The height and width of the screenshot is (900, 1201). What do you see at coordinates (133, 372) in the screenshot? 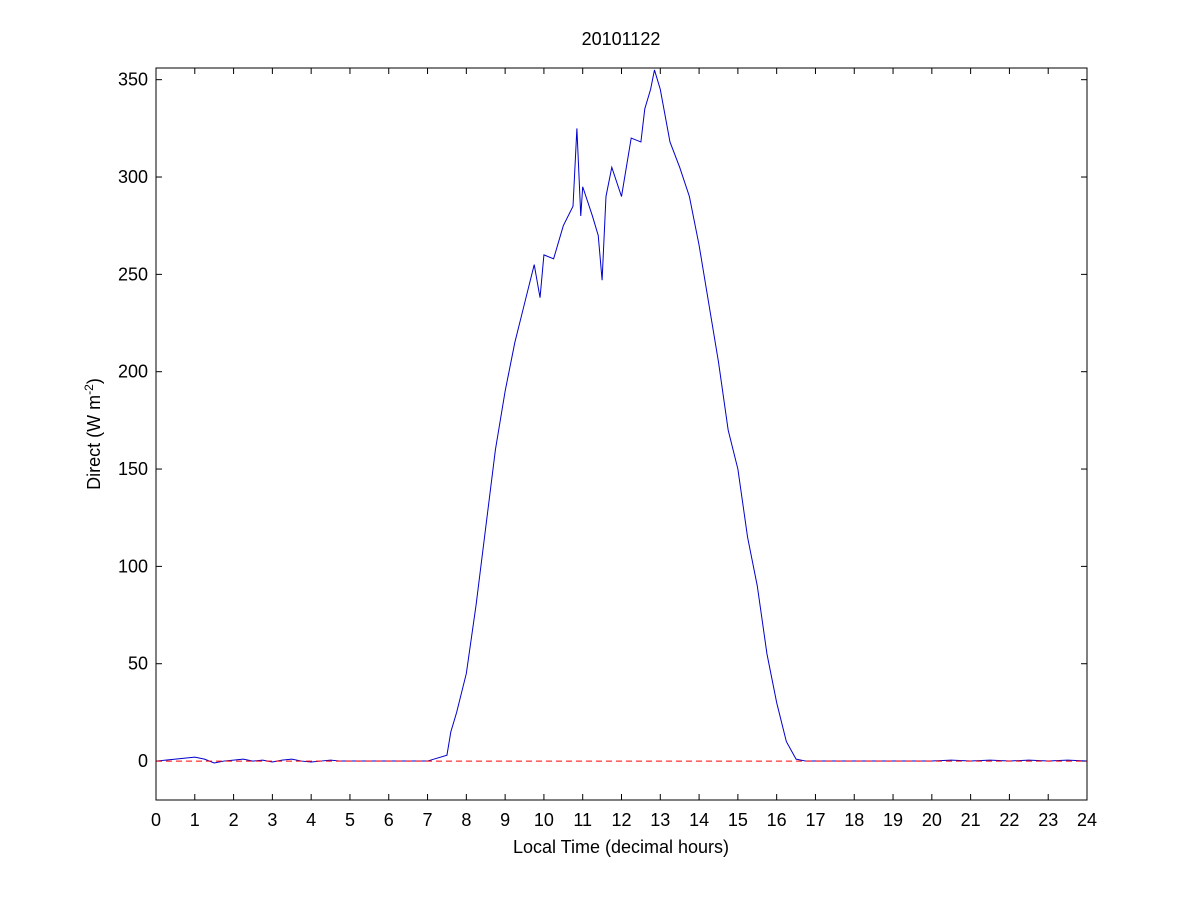
I see `y-tick-label: 200` at bounding box center [133, 372].